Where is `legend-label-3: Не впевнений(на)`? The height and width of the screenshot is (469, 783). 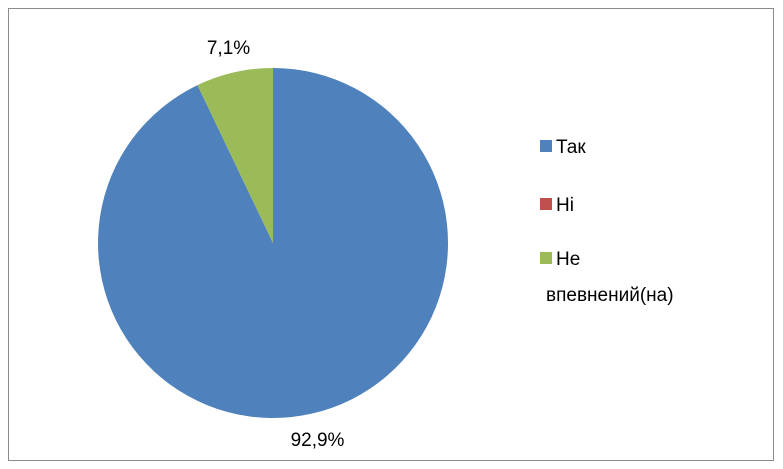 legend-label-3: Не впевнений(на) is located at coordinates (610, 277).